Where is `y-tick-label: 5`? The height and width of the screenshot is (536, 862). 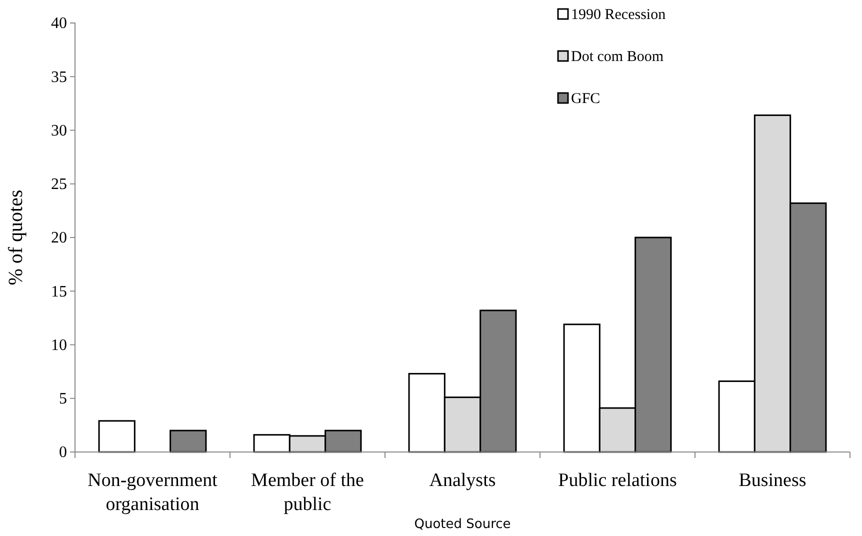
y-tick-label: 5 is located at coordinates (63, 399).